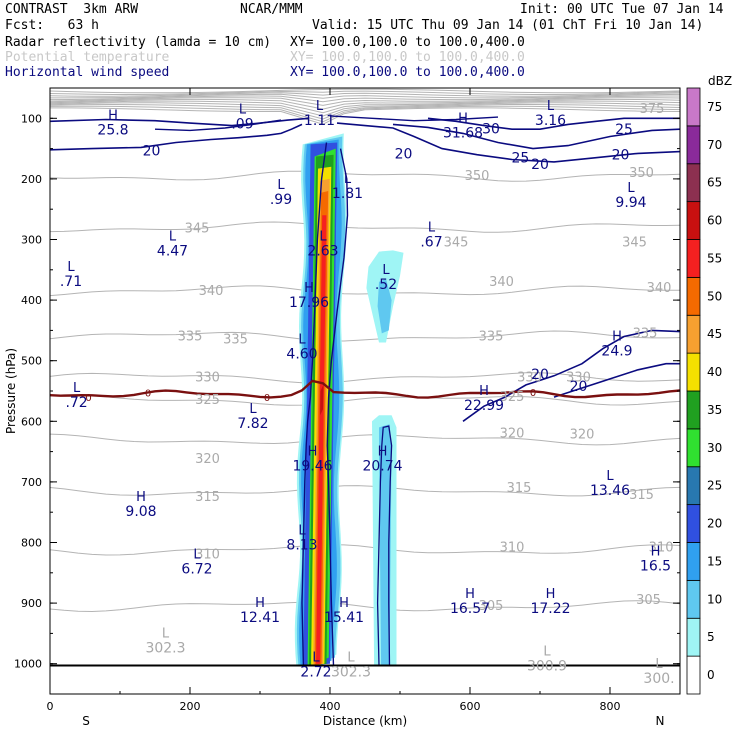 The width and height of the screenshot is (740, 740). What do you see at coordinates (384, 306) in the screenshot?
I see `reflectivity-blob-upper-core` at bounding box center [384, 306].